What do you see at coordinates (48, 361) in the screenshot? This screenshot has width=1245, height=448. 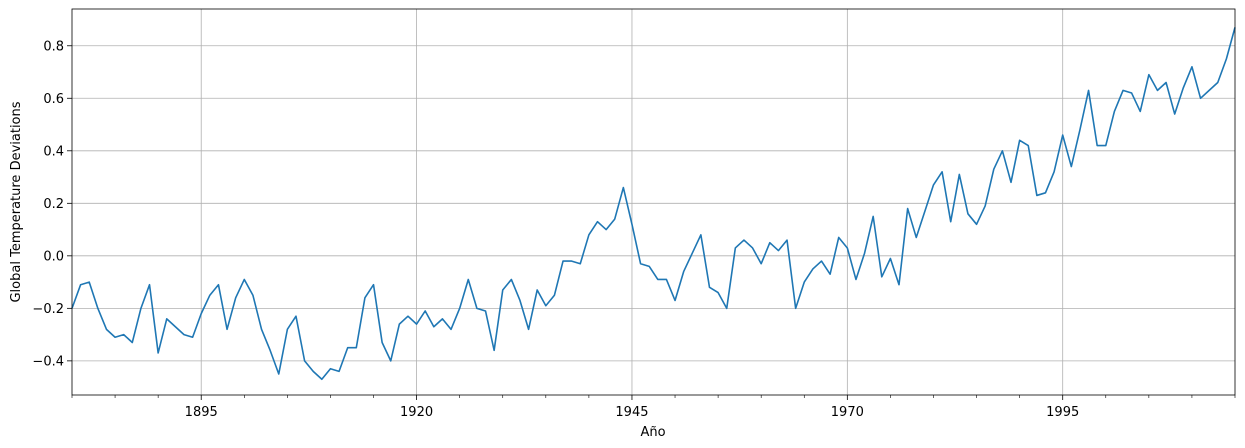 I see `y-tick-label: −0.4` at bounding box center [48, 361].